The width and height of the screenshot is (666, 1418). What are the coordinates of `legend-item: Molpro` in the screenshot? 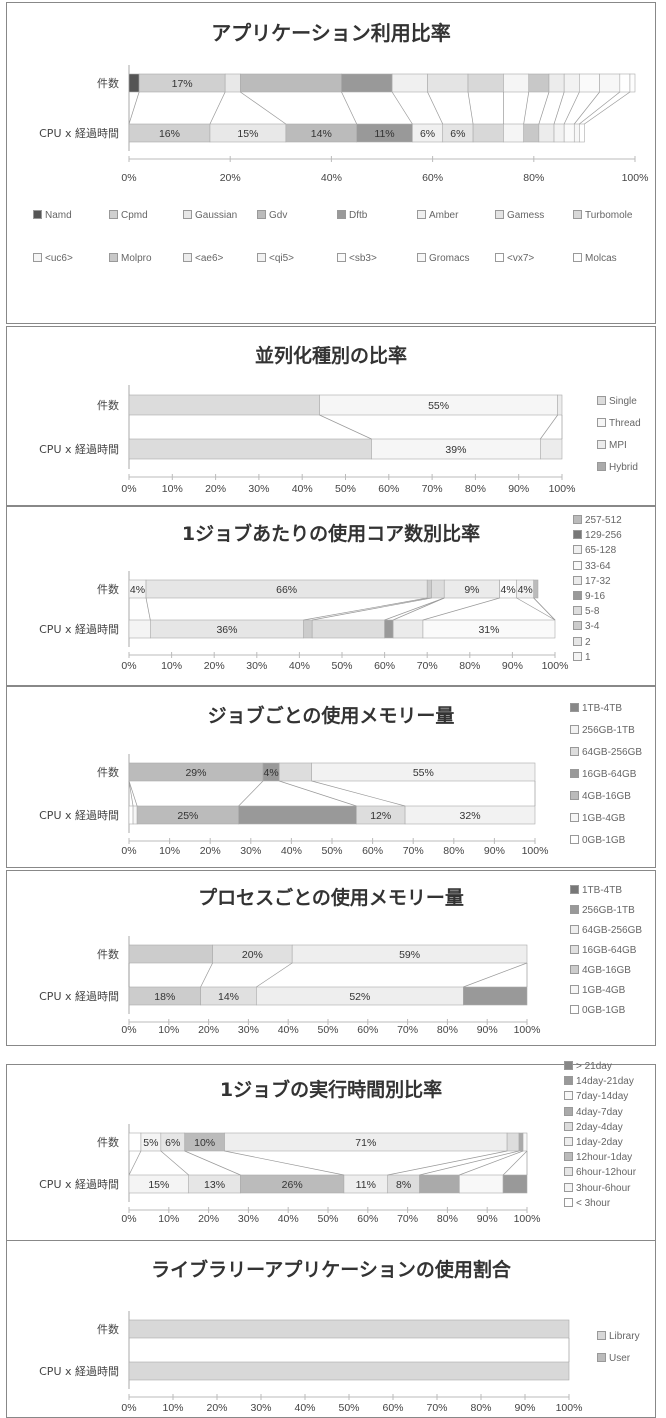 It's located at (130, 258).